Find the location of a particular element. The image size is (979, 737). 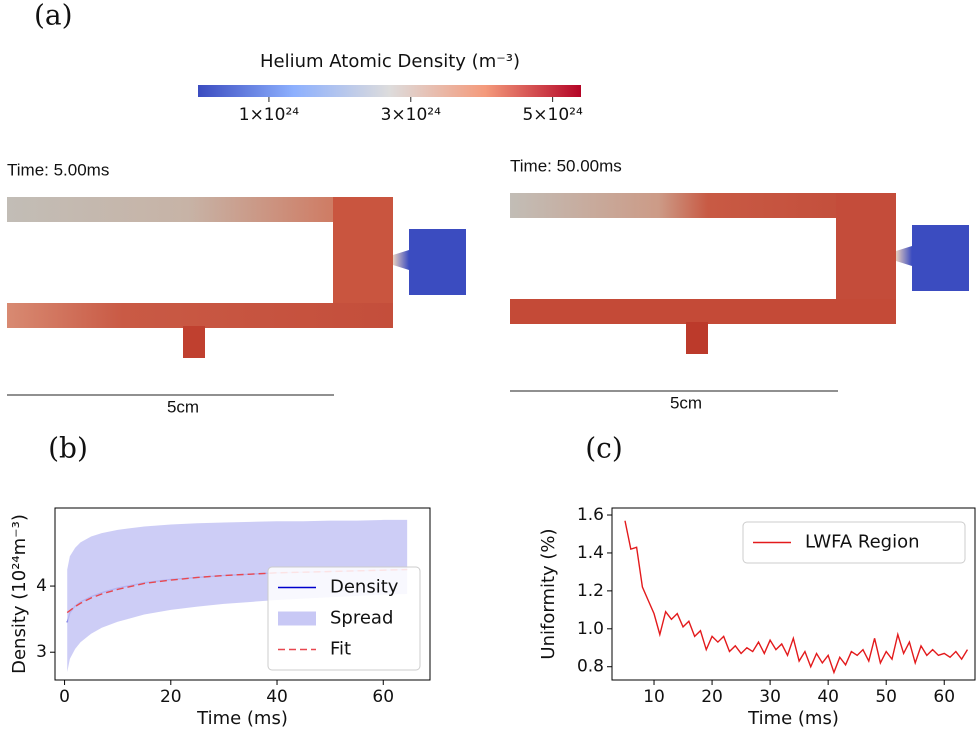

x-tick-label: 30 is located at coordinates (770, 697).